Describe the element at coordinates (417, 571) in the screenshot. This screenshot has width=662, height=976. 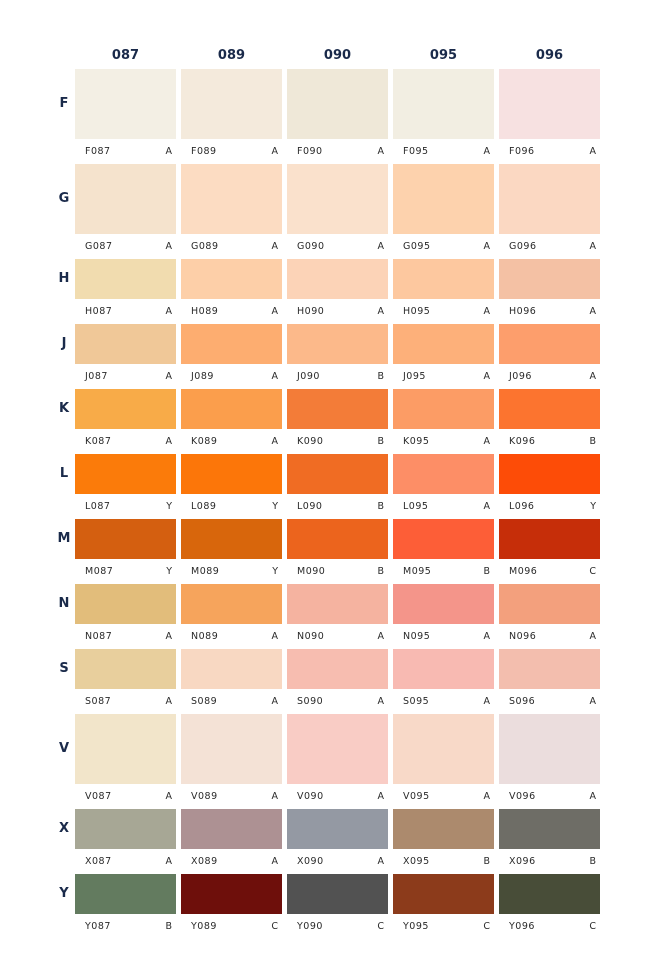
I see `swatch-code: M095` at that location.